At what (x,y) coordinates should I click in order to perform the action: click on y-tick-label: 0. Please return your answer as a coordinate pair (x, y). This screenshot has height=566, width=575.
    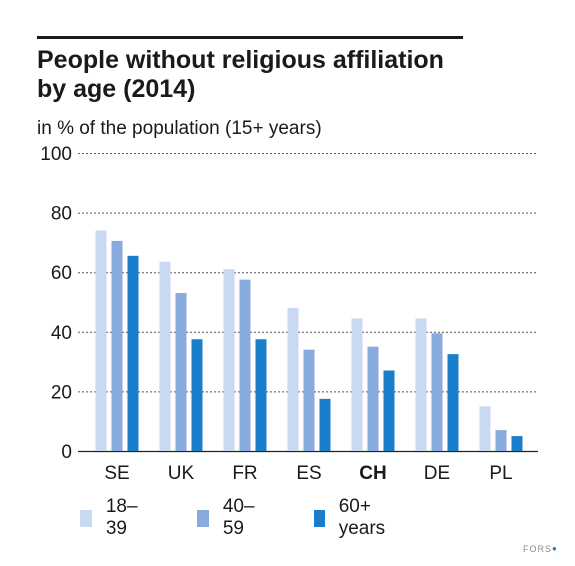
    Looking at the image, I should click on (66, 452).